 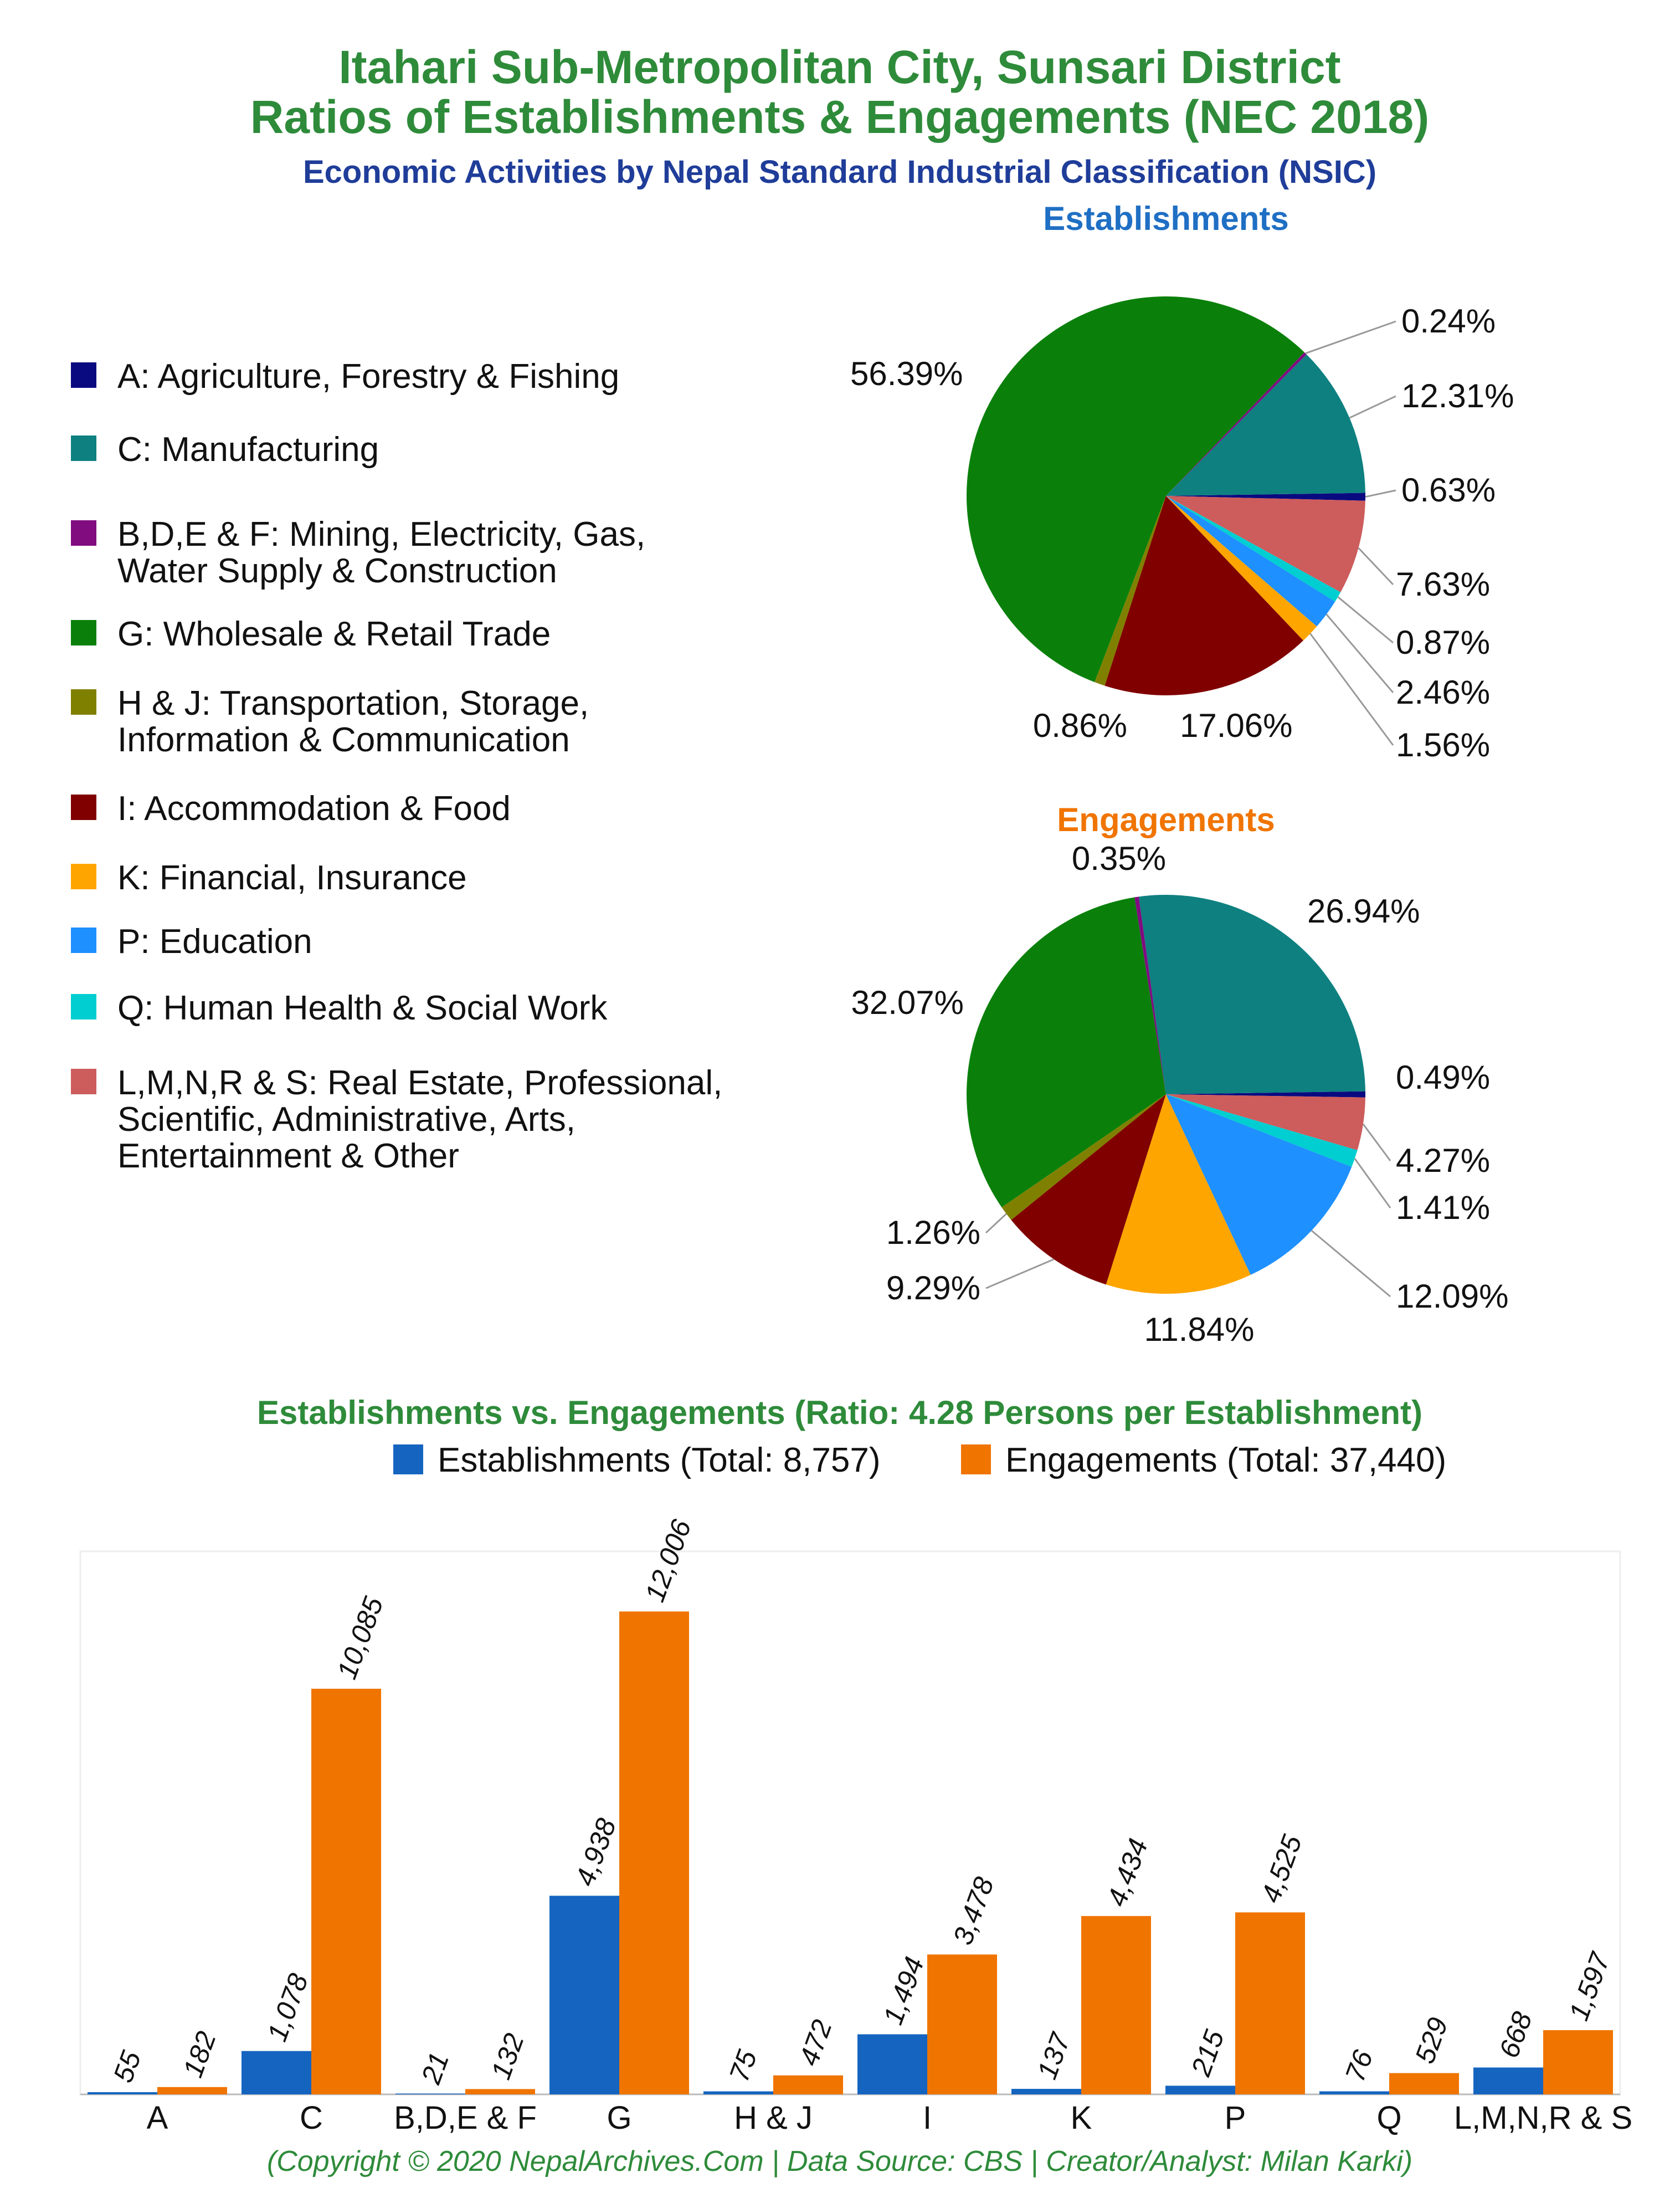 What do you see at coordinates (933, 1287) in the screenshot?
I see `pie2-label-i: 9.29%` at bounding box center [933, 1287].